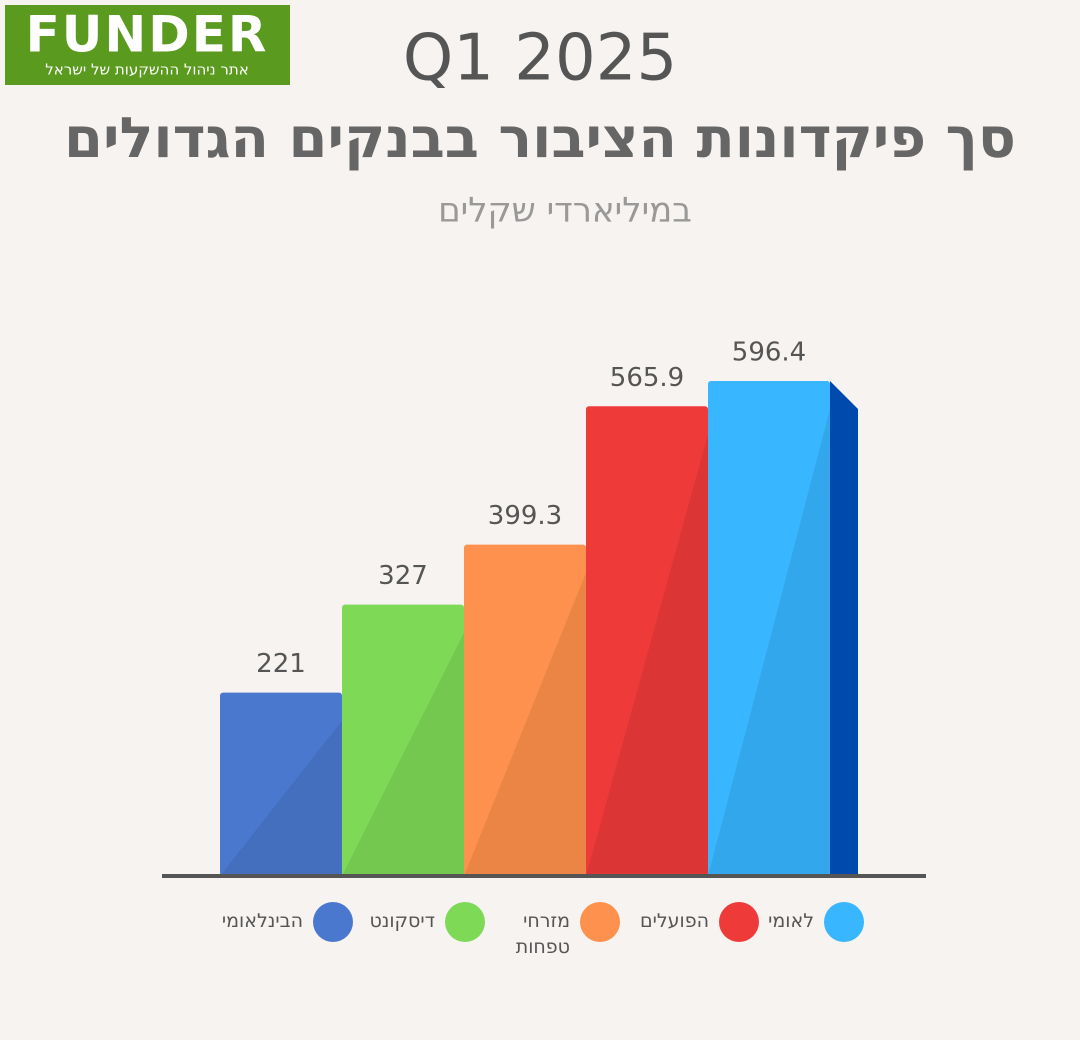 The image size is (1080, 1040). What do you see at coordinates (262, 921) in the screenshot?
I see `legend-label: הבינלאומי` at bounding box center [262, 921].